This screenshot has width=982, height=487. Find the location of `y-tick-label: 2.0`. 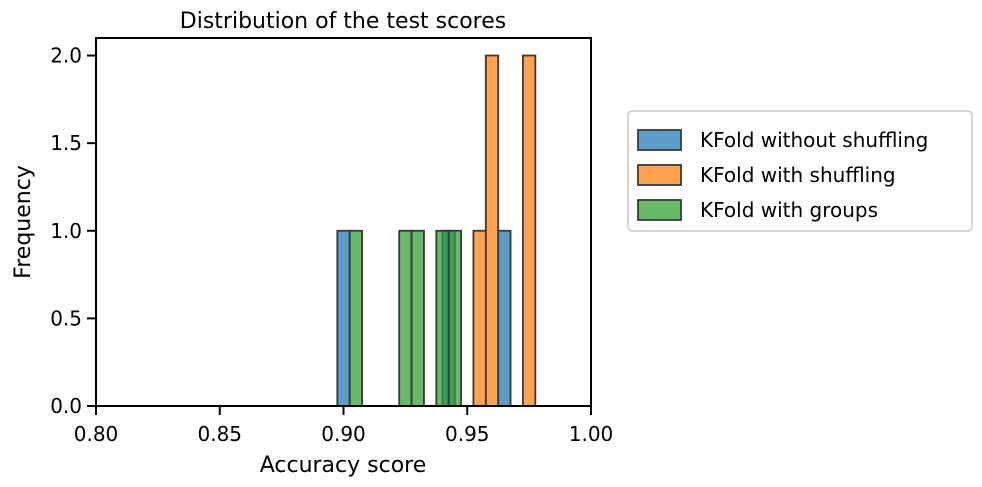

y-tick-label: 2.0 is located at coordinates (66, 56).